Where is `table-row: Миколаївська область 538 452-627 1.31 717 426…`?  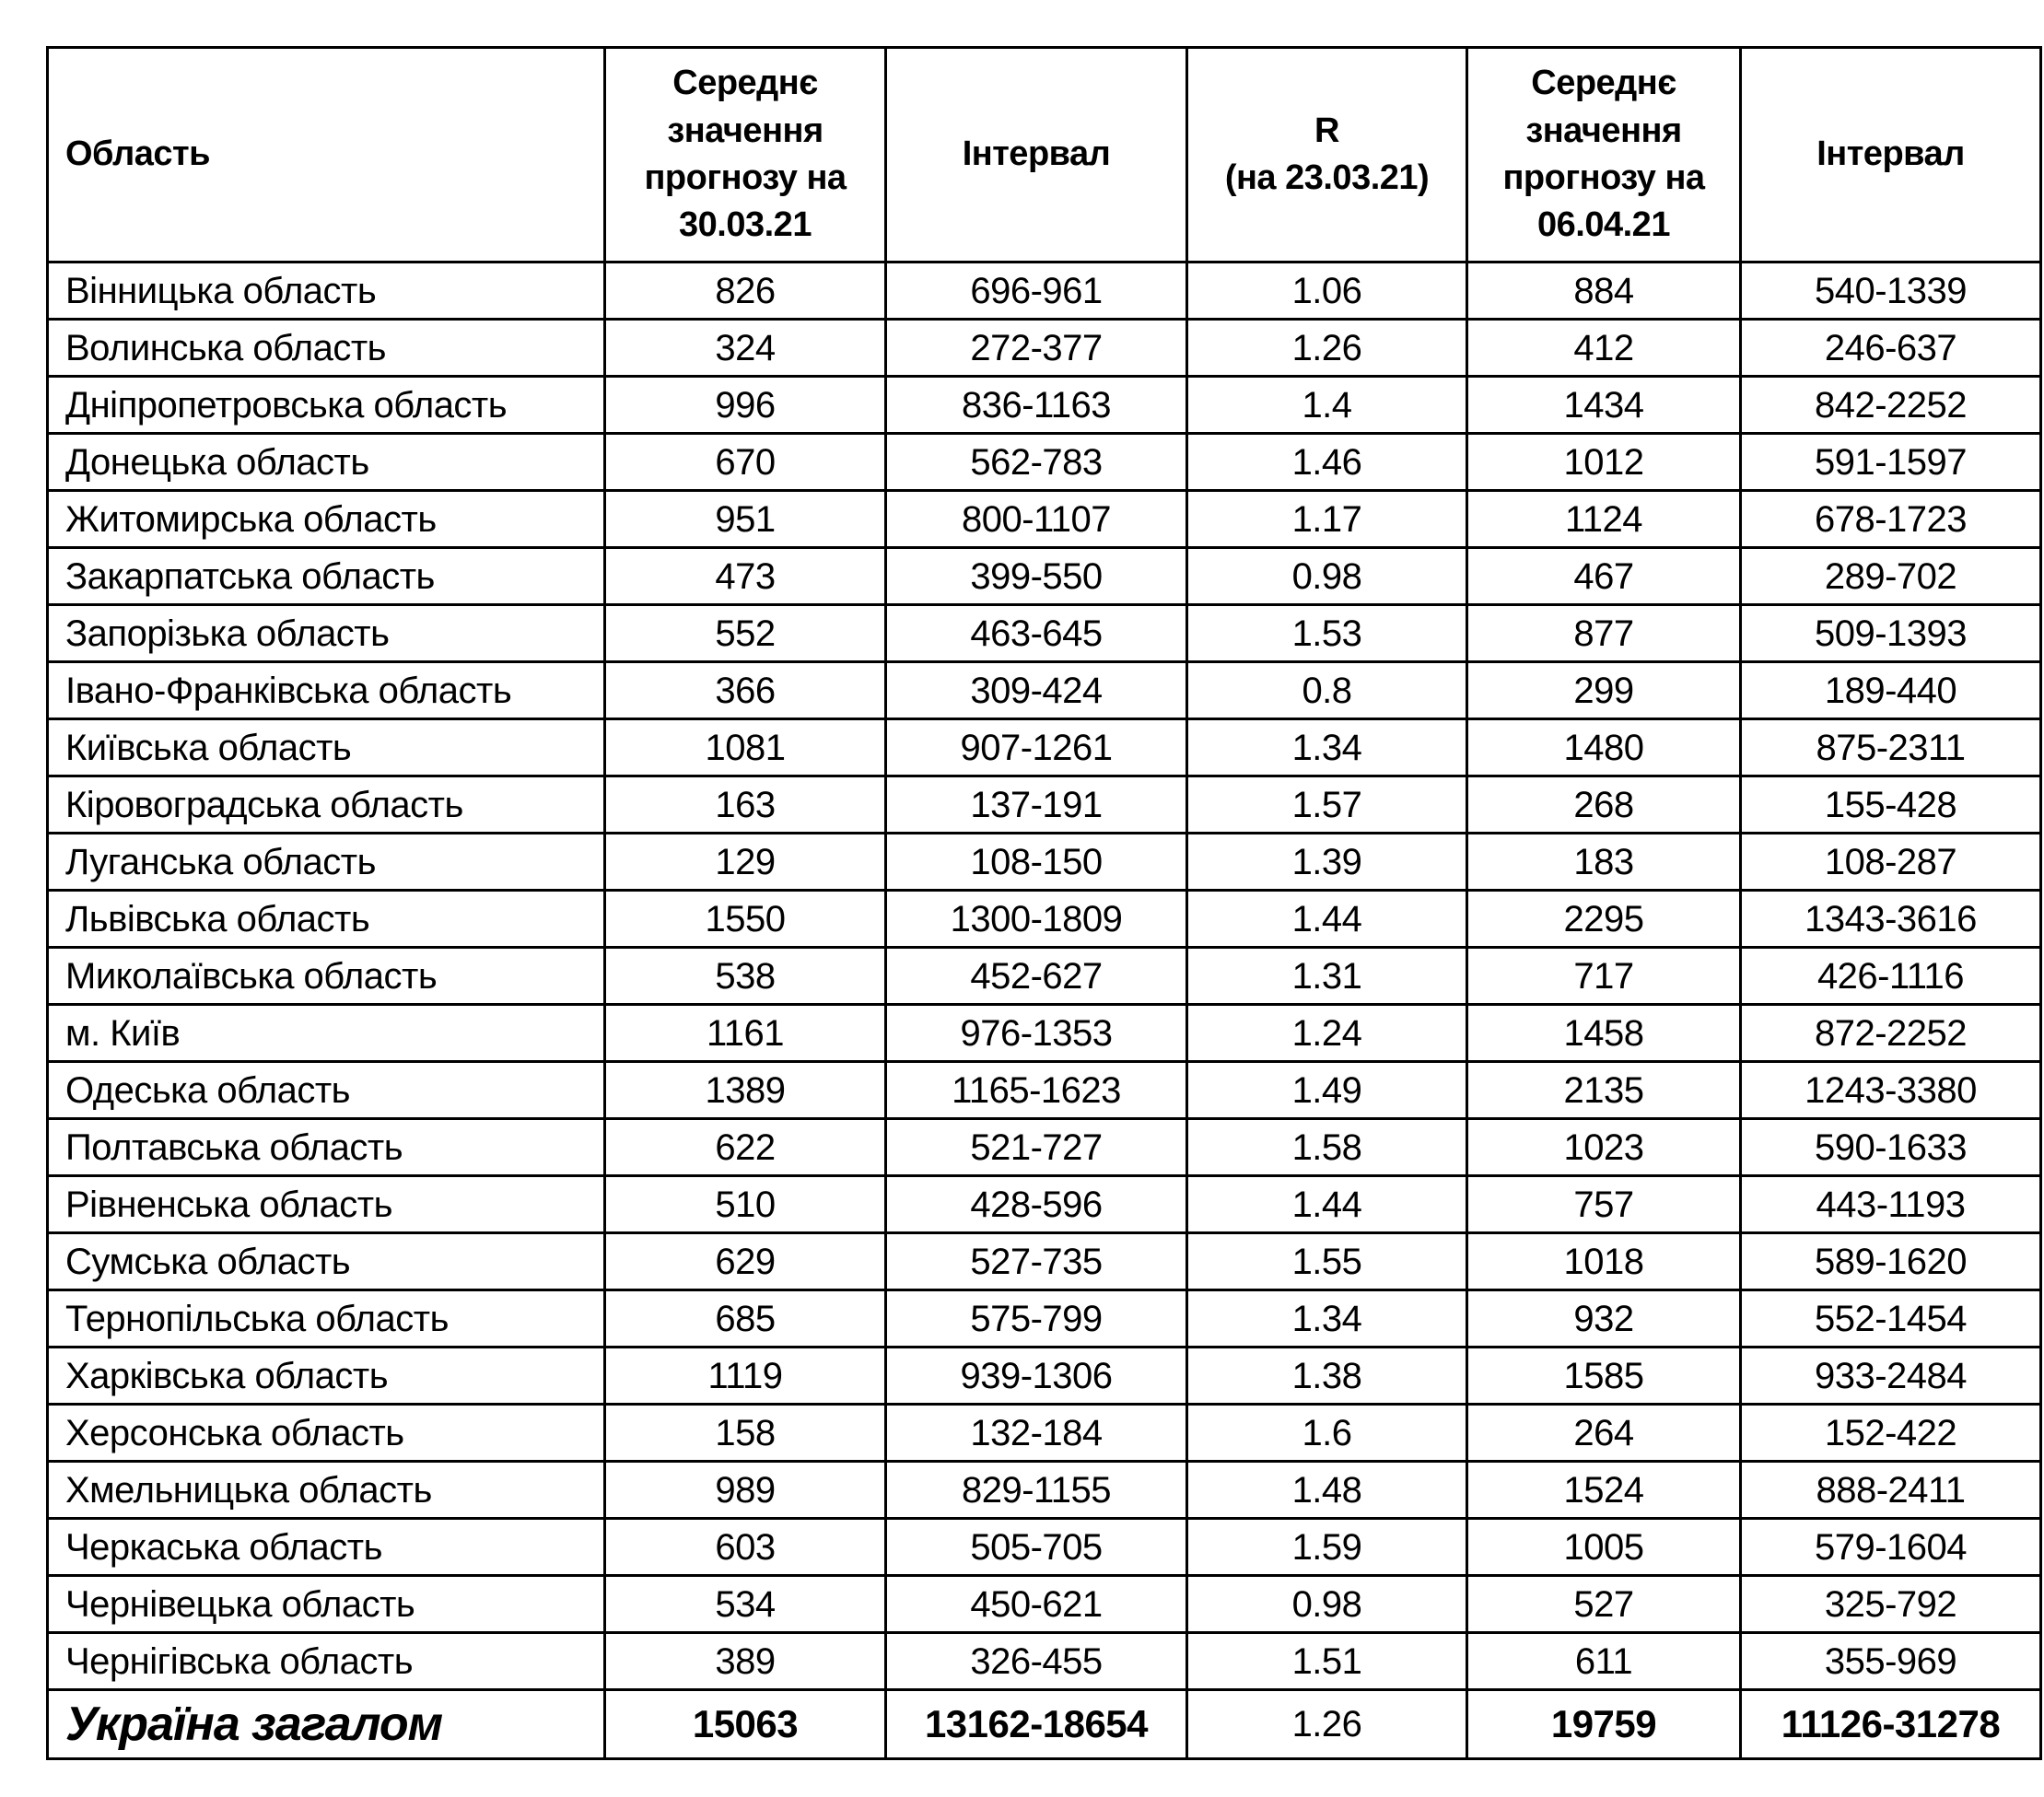
table-row: Миколаївська область 538 452-627 1.31 717 426… is located at coordinates (1044, 976).